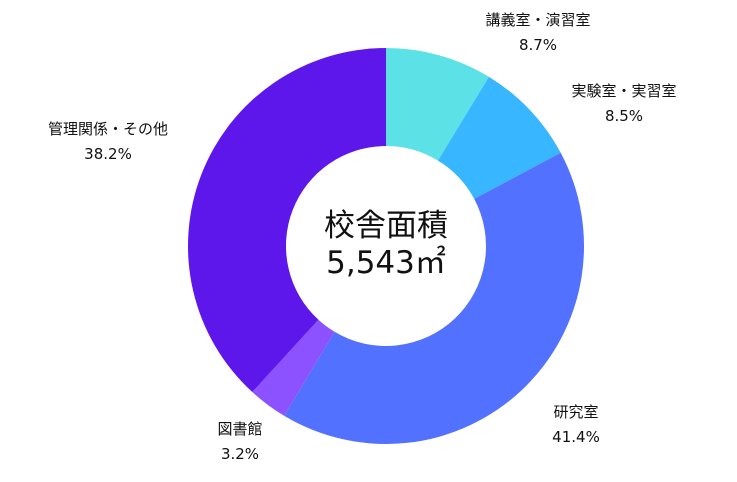 This screenshot has width=737, height=482. Describe the element at coordinates (576, 425) in the screenshot. I see `slice-label-research: 研究室 41.4%` at that location.